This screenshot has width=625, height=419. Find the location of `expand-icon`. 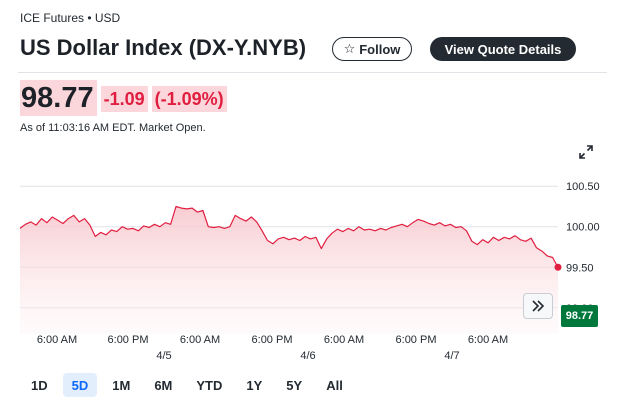

expand-icon is located at coordinates (586, 152).